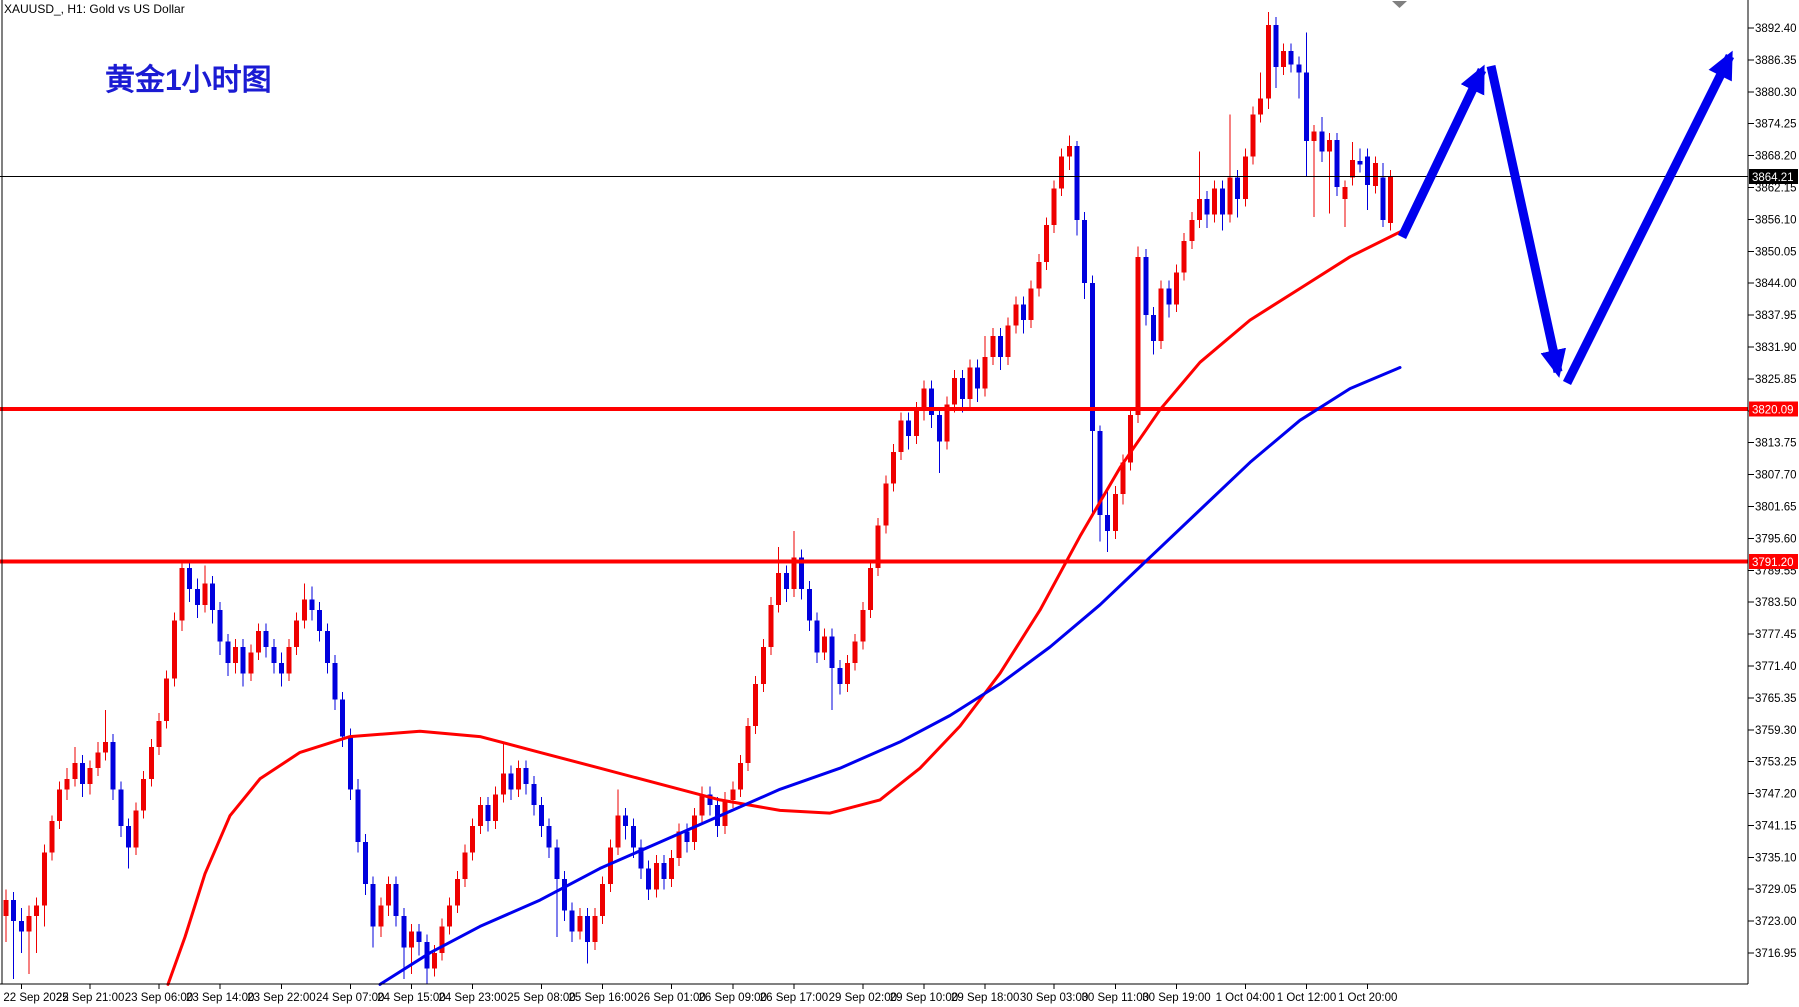 Image resolution: width=1799 pixels, height=1007 pixels. What do you see at coordinates (1115, 998) in the screenshot?
I see `time-axis-label: 30 Sep 11:00` at bounding box center [1115, 998].